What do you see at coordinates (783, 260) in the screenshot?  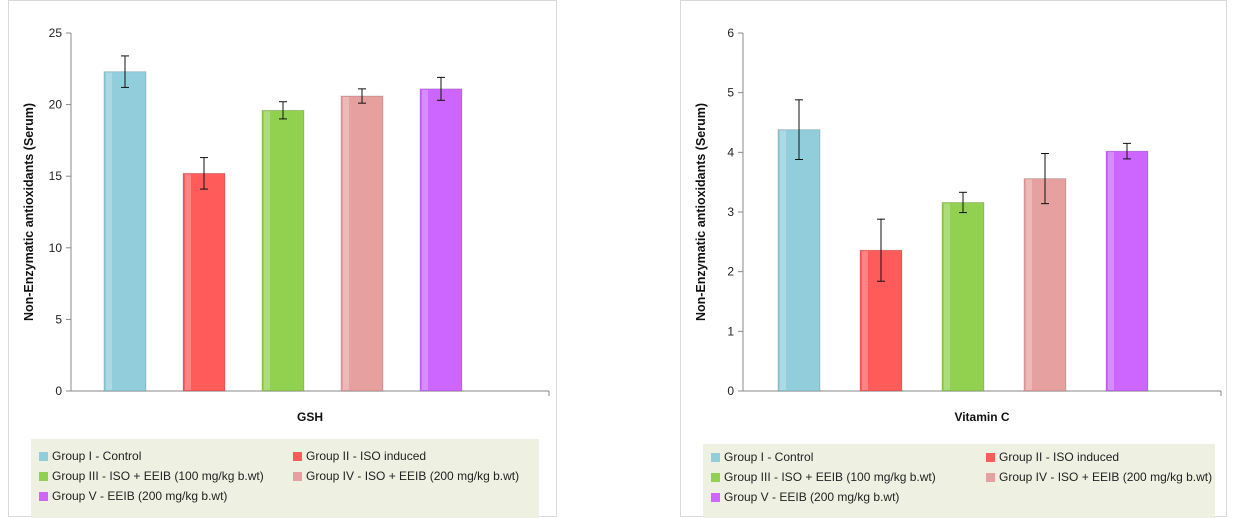 I see `vitamin-c-bar-1-highlight` at bounding box center [783, 260].